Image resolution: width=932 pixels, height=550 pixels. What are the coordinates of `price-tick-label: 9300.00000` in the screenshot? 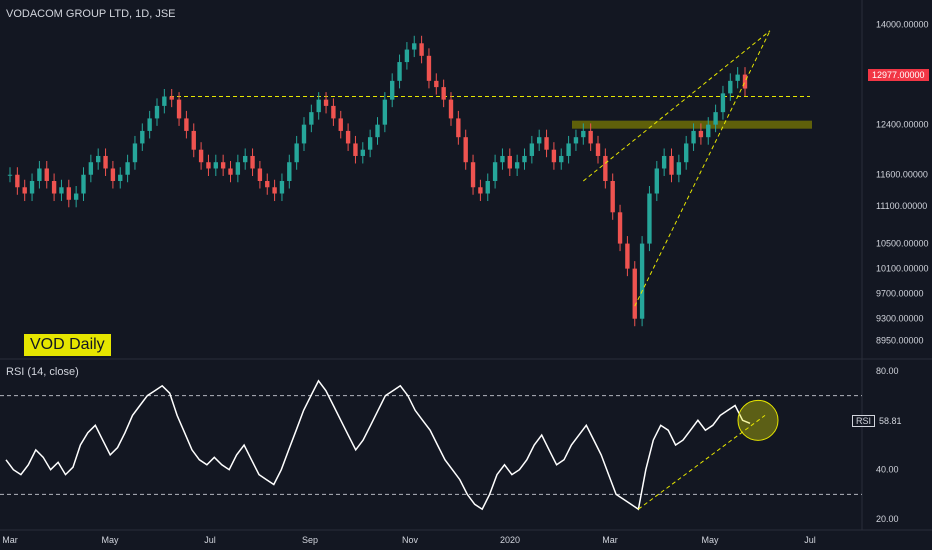 It's located at (900, 319).